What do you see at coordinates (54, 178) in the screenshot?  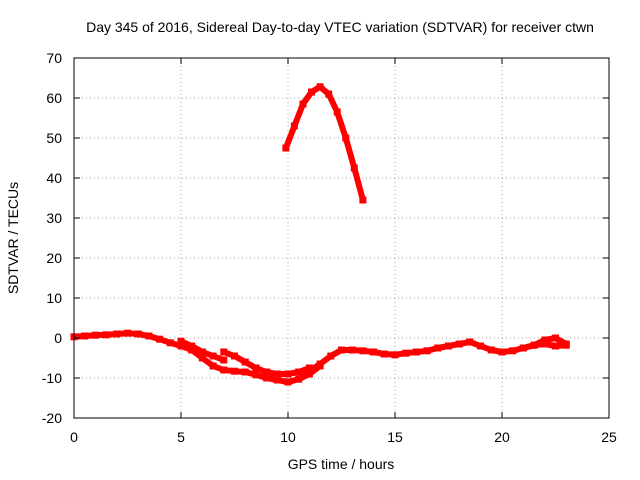 I see `y-tick-label: 40` at bounding box center [54, 178].